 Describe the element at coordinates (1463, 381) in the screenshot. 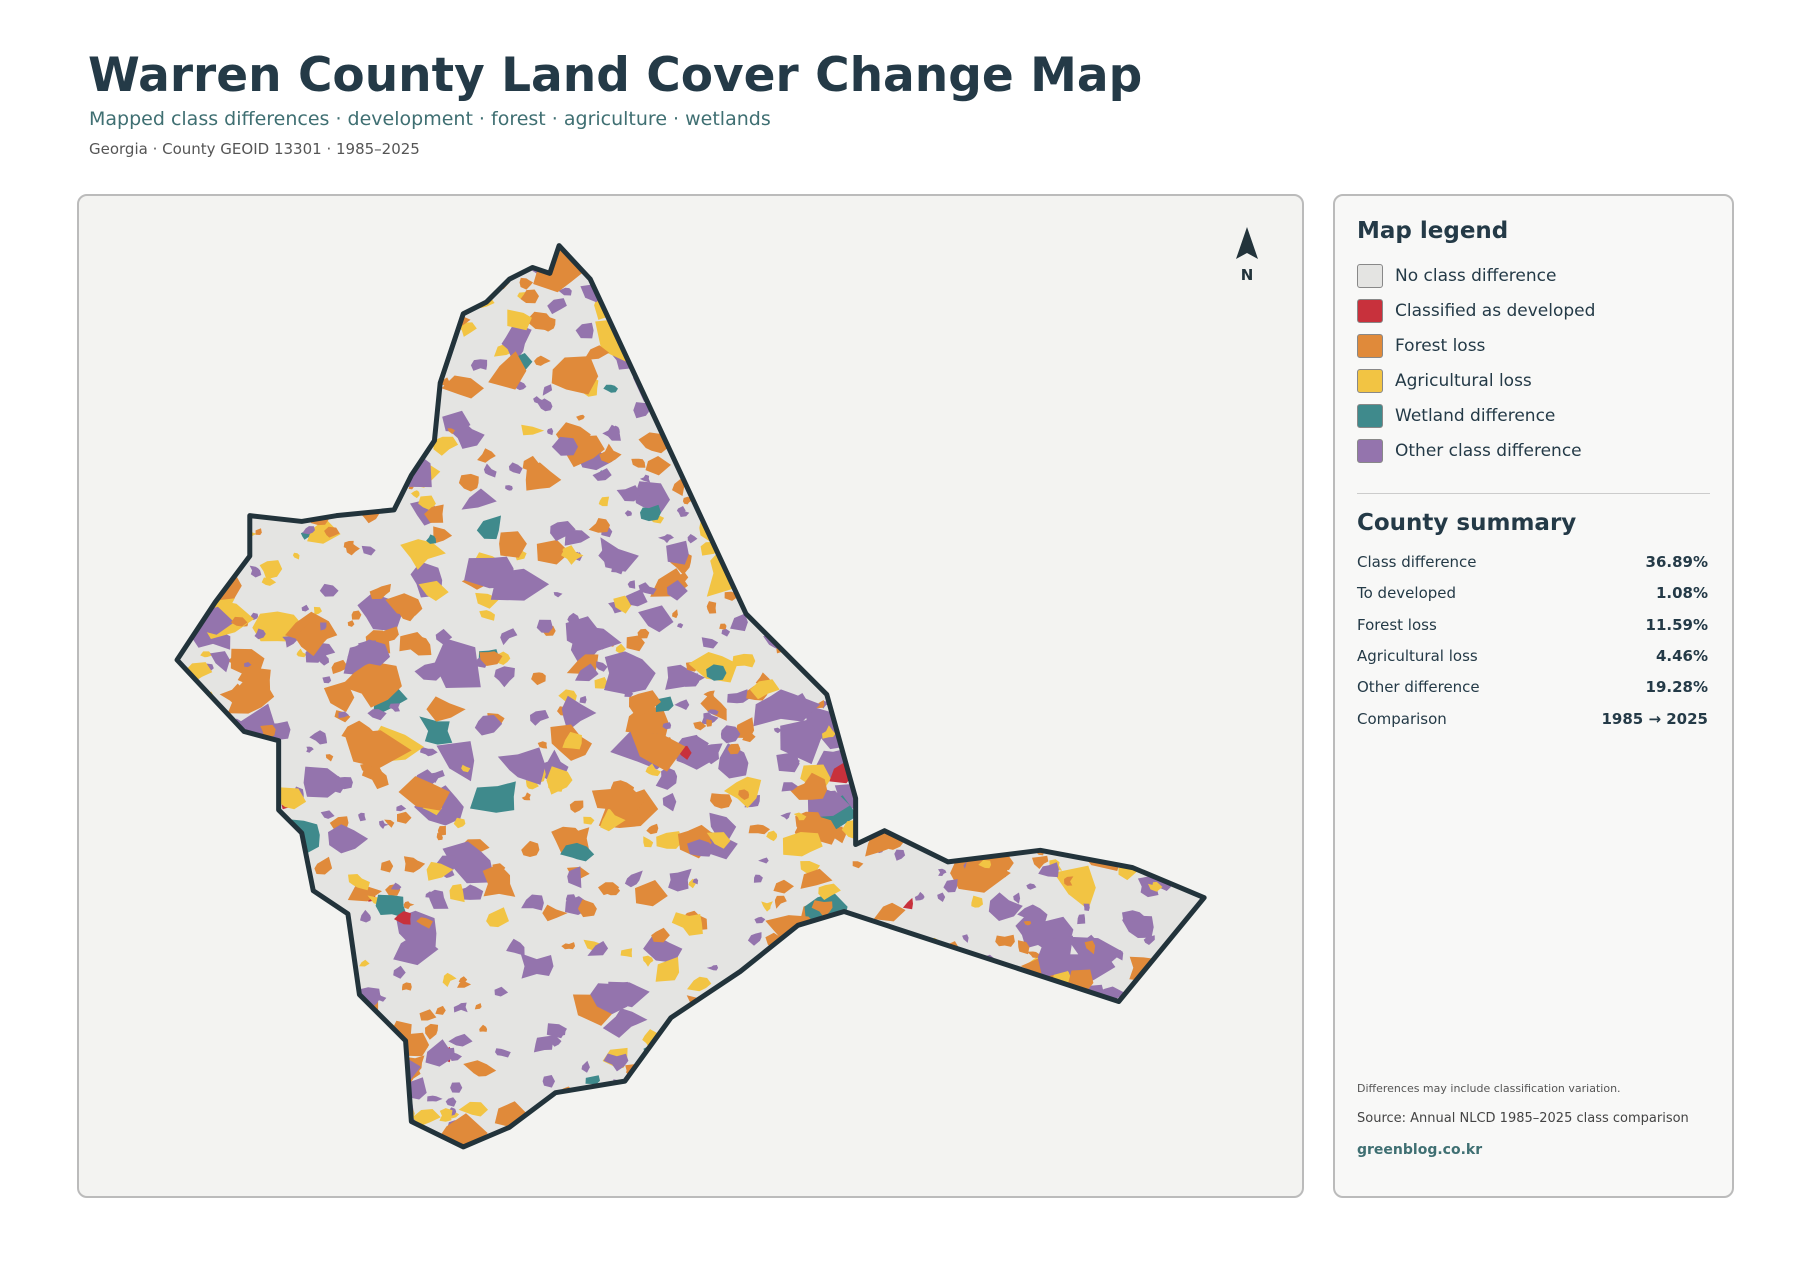

I see `legend-label: Agricultural loss` at that location.